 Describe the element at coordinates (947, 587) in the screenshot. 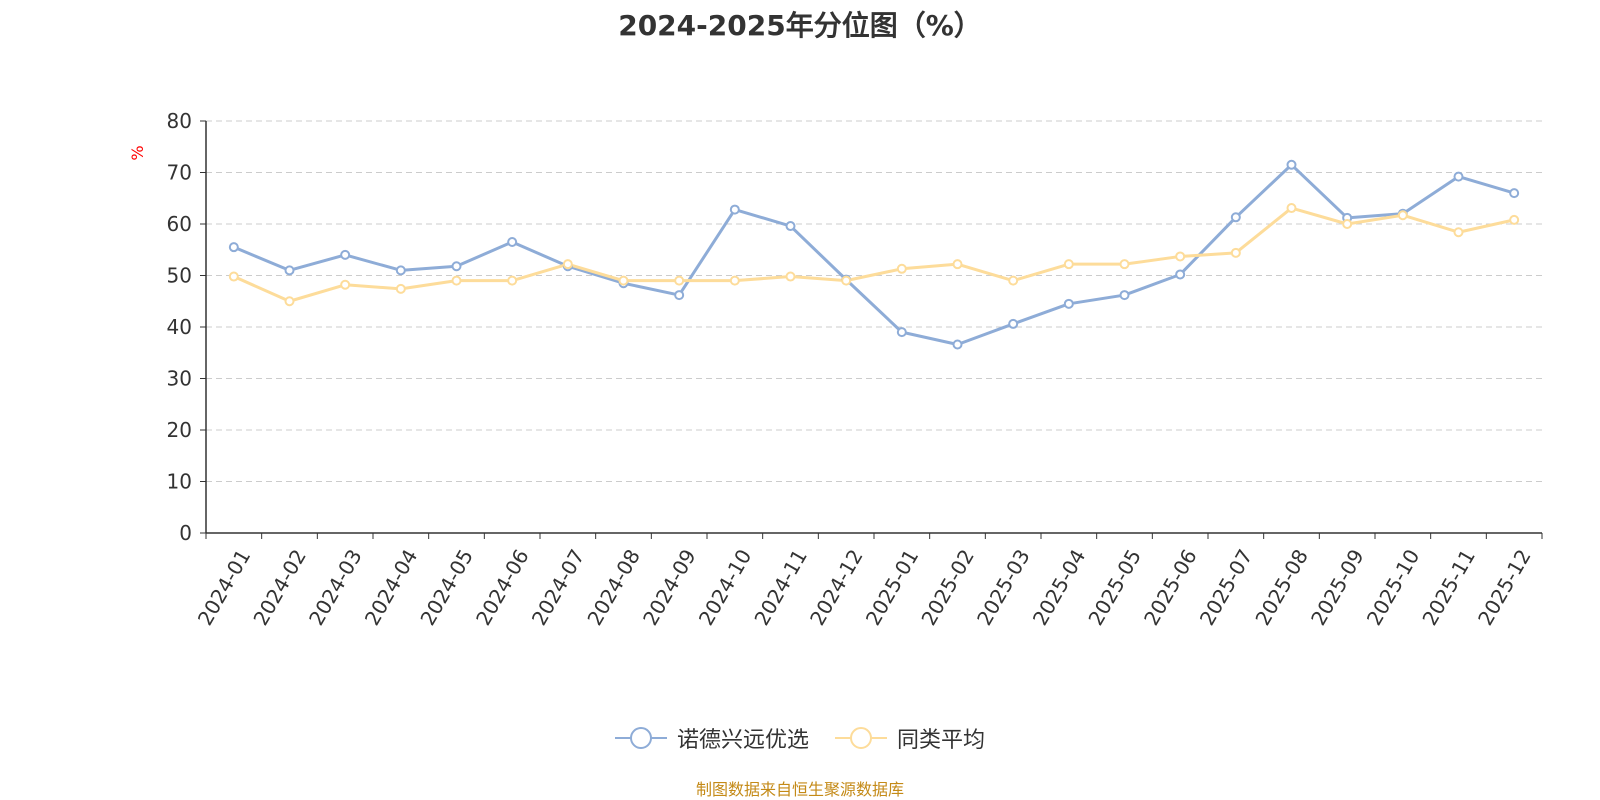

I see `x-tick-label: 2025-02` at that location.